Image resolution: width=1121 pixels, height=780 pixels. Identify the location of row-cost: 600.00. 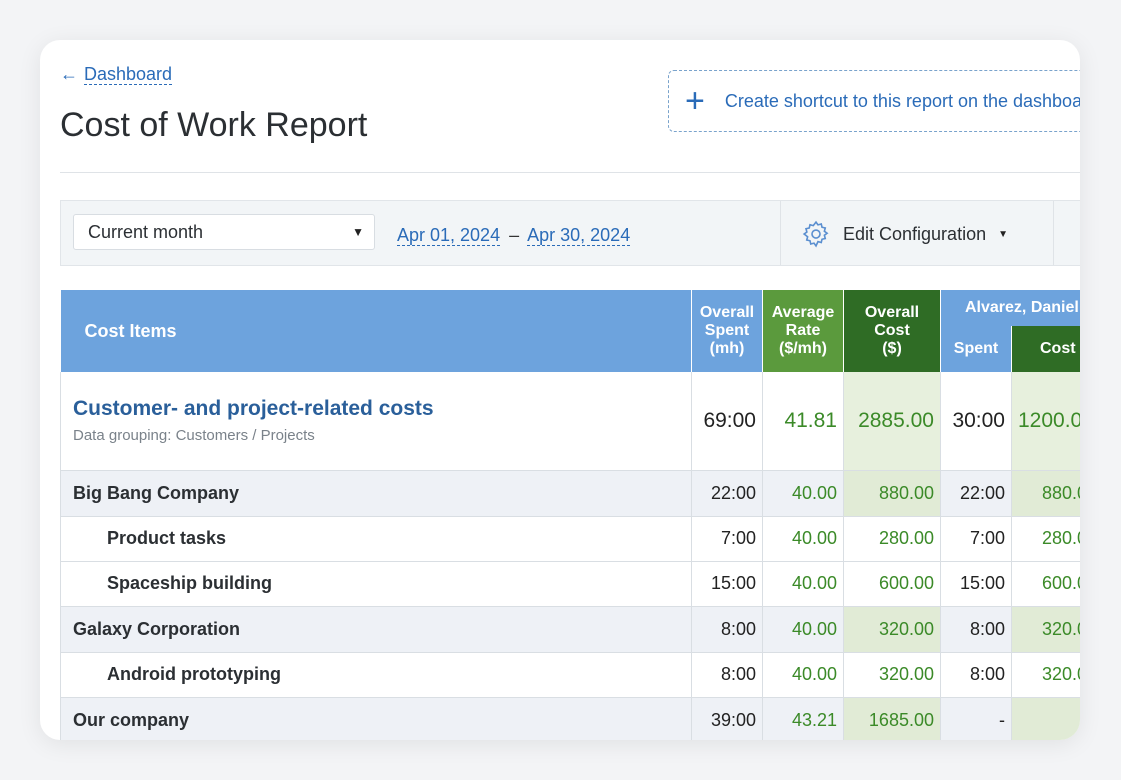
(892, 584).